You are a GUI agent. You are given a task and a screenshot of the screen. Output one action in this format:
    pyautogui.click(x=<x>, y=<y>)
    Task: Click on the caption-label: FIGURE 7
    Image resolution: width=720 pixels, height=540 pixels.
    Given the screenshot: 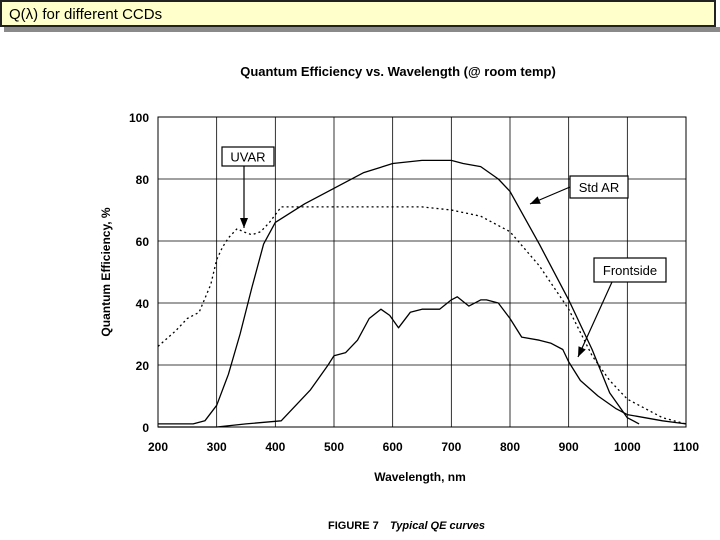 What is the action you would take?
    pyautogui.click(x=353, y=526)
    